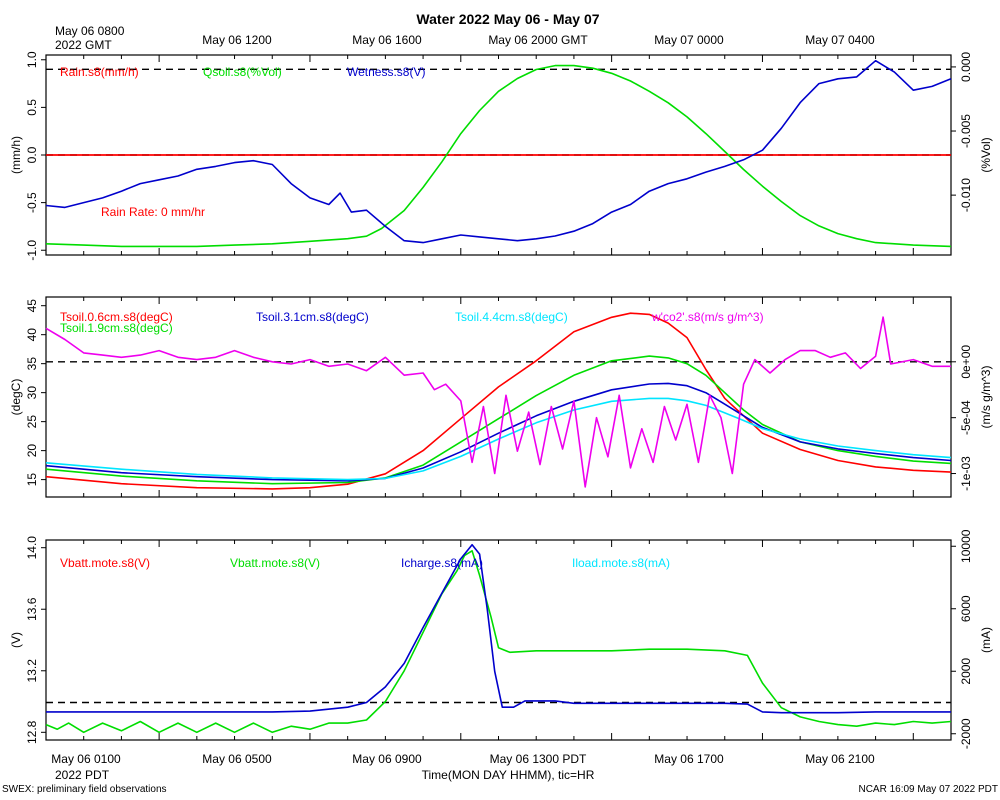 Image resolution: width=1000 pixels, height=800 pixels. Describe the element at coordinates (237, 40) in the screenshot. I see `top-axis-tick-label: May 06 1200` at that location.